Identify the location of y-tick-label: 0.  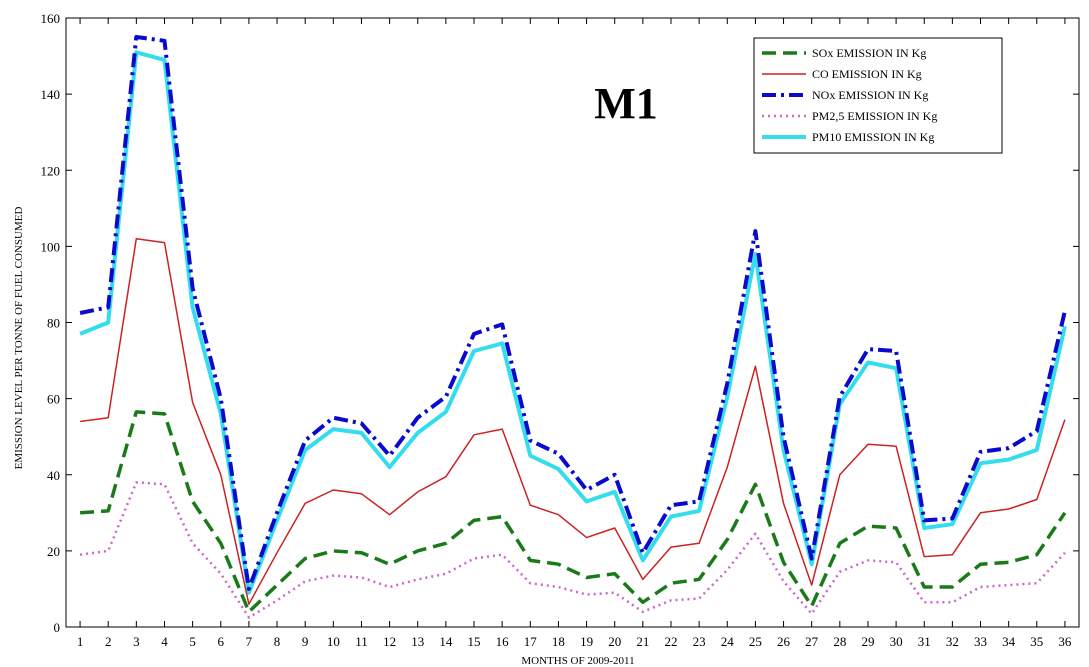
(57, 627).